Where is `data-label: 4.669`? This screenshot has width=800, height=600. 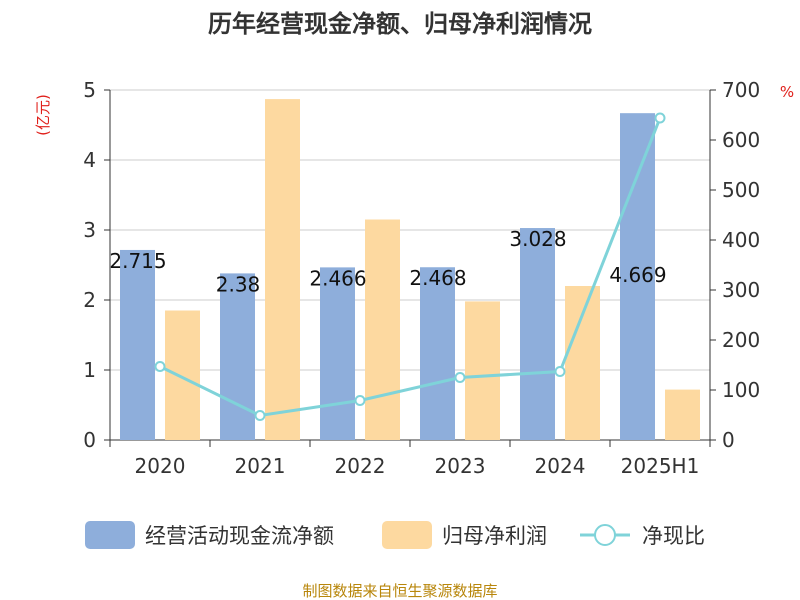 data-label: 4.669 is located at coordinates (637, 275).